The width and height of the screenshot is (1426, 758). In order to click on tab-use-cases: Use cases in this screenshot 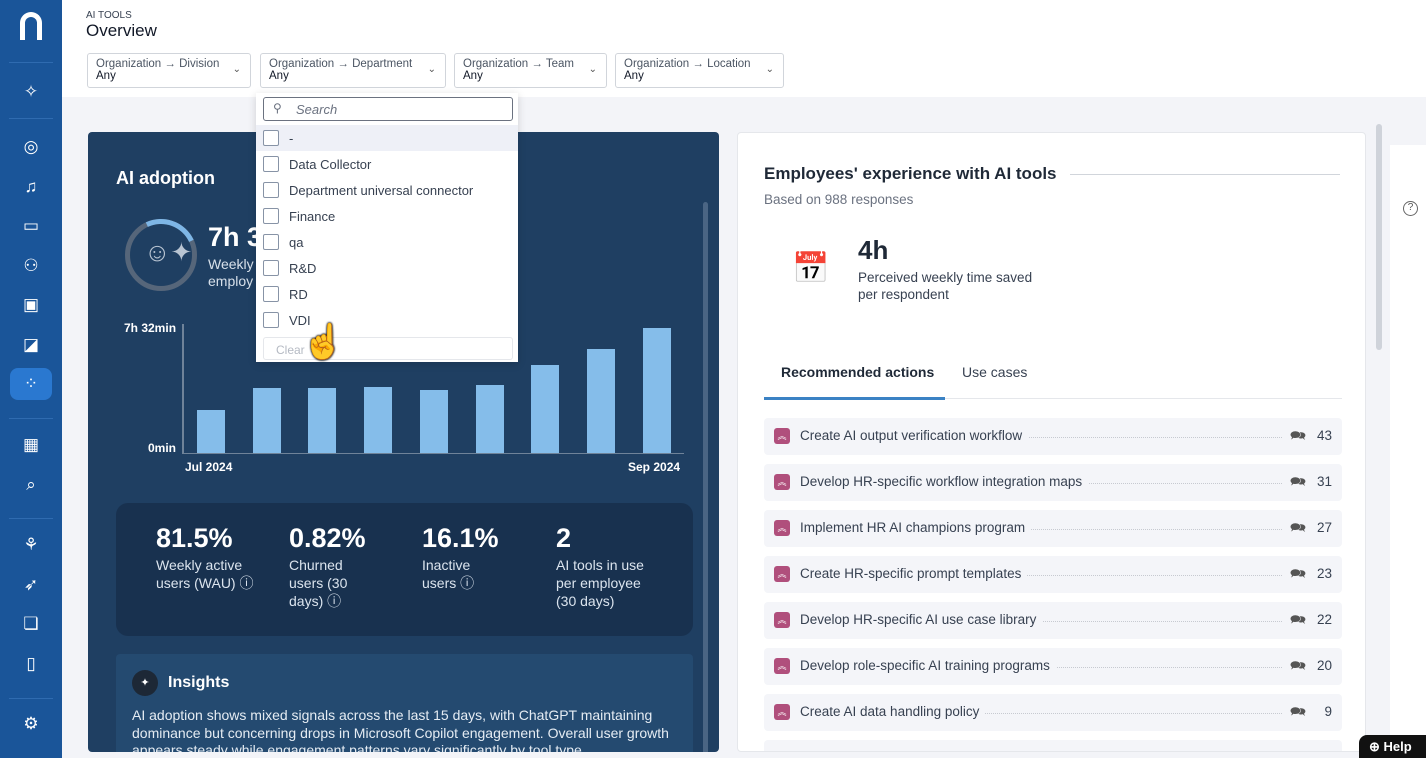, I will do `click(995, 372)`.